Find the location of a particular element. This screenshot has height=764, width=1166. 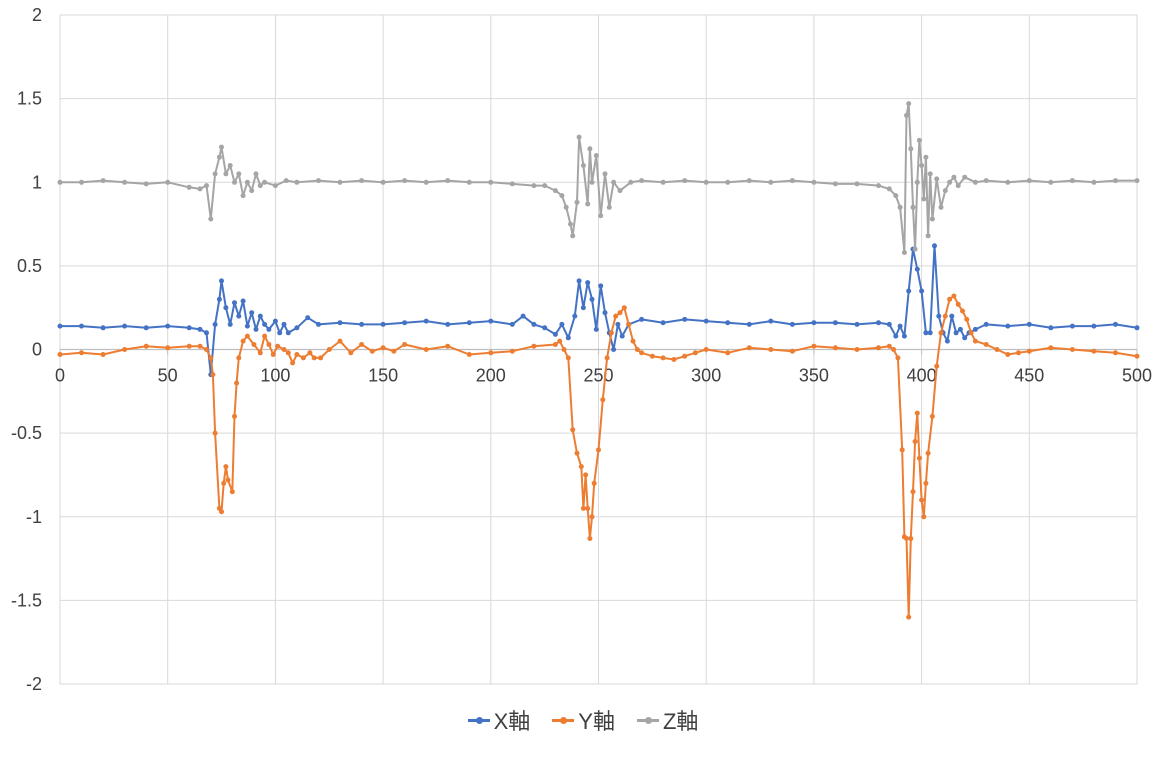

legend-label-z: Z軸 is located at coordinates (680, 721).